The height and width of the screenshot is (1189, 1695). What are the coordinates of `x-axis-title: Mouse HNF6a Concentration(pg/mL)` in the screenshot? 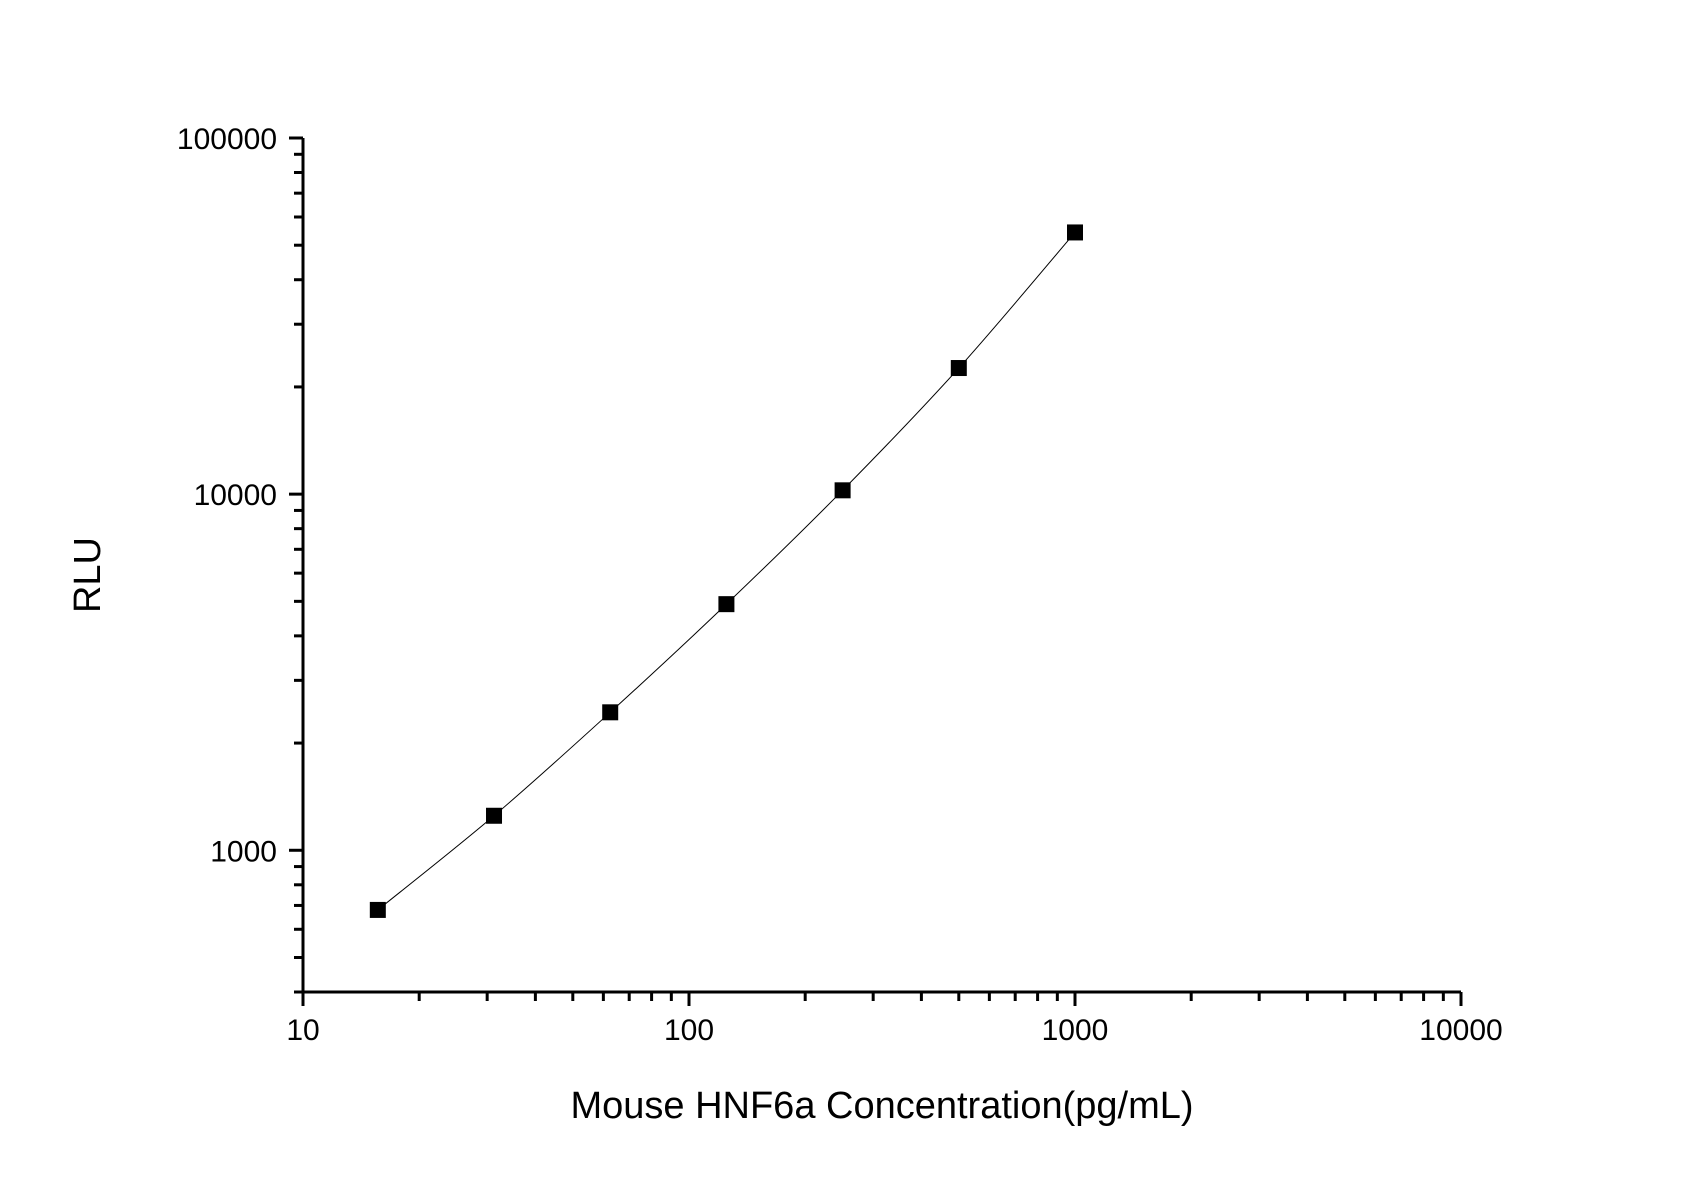 It's located at (881, 1106).